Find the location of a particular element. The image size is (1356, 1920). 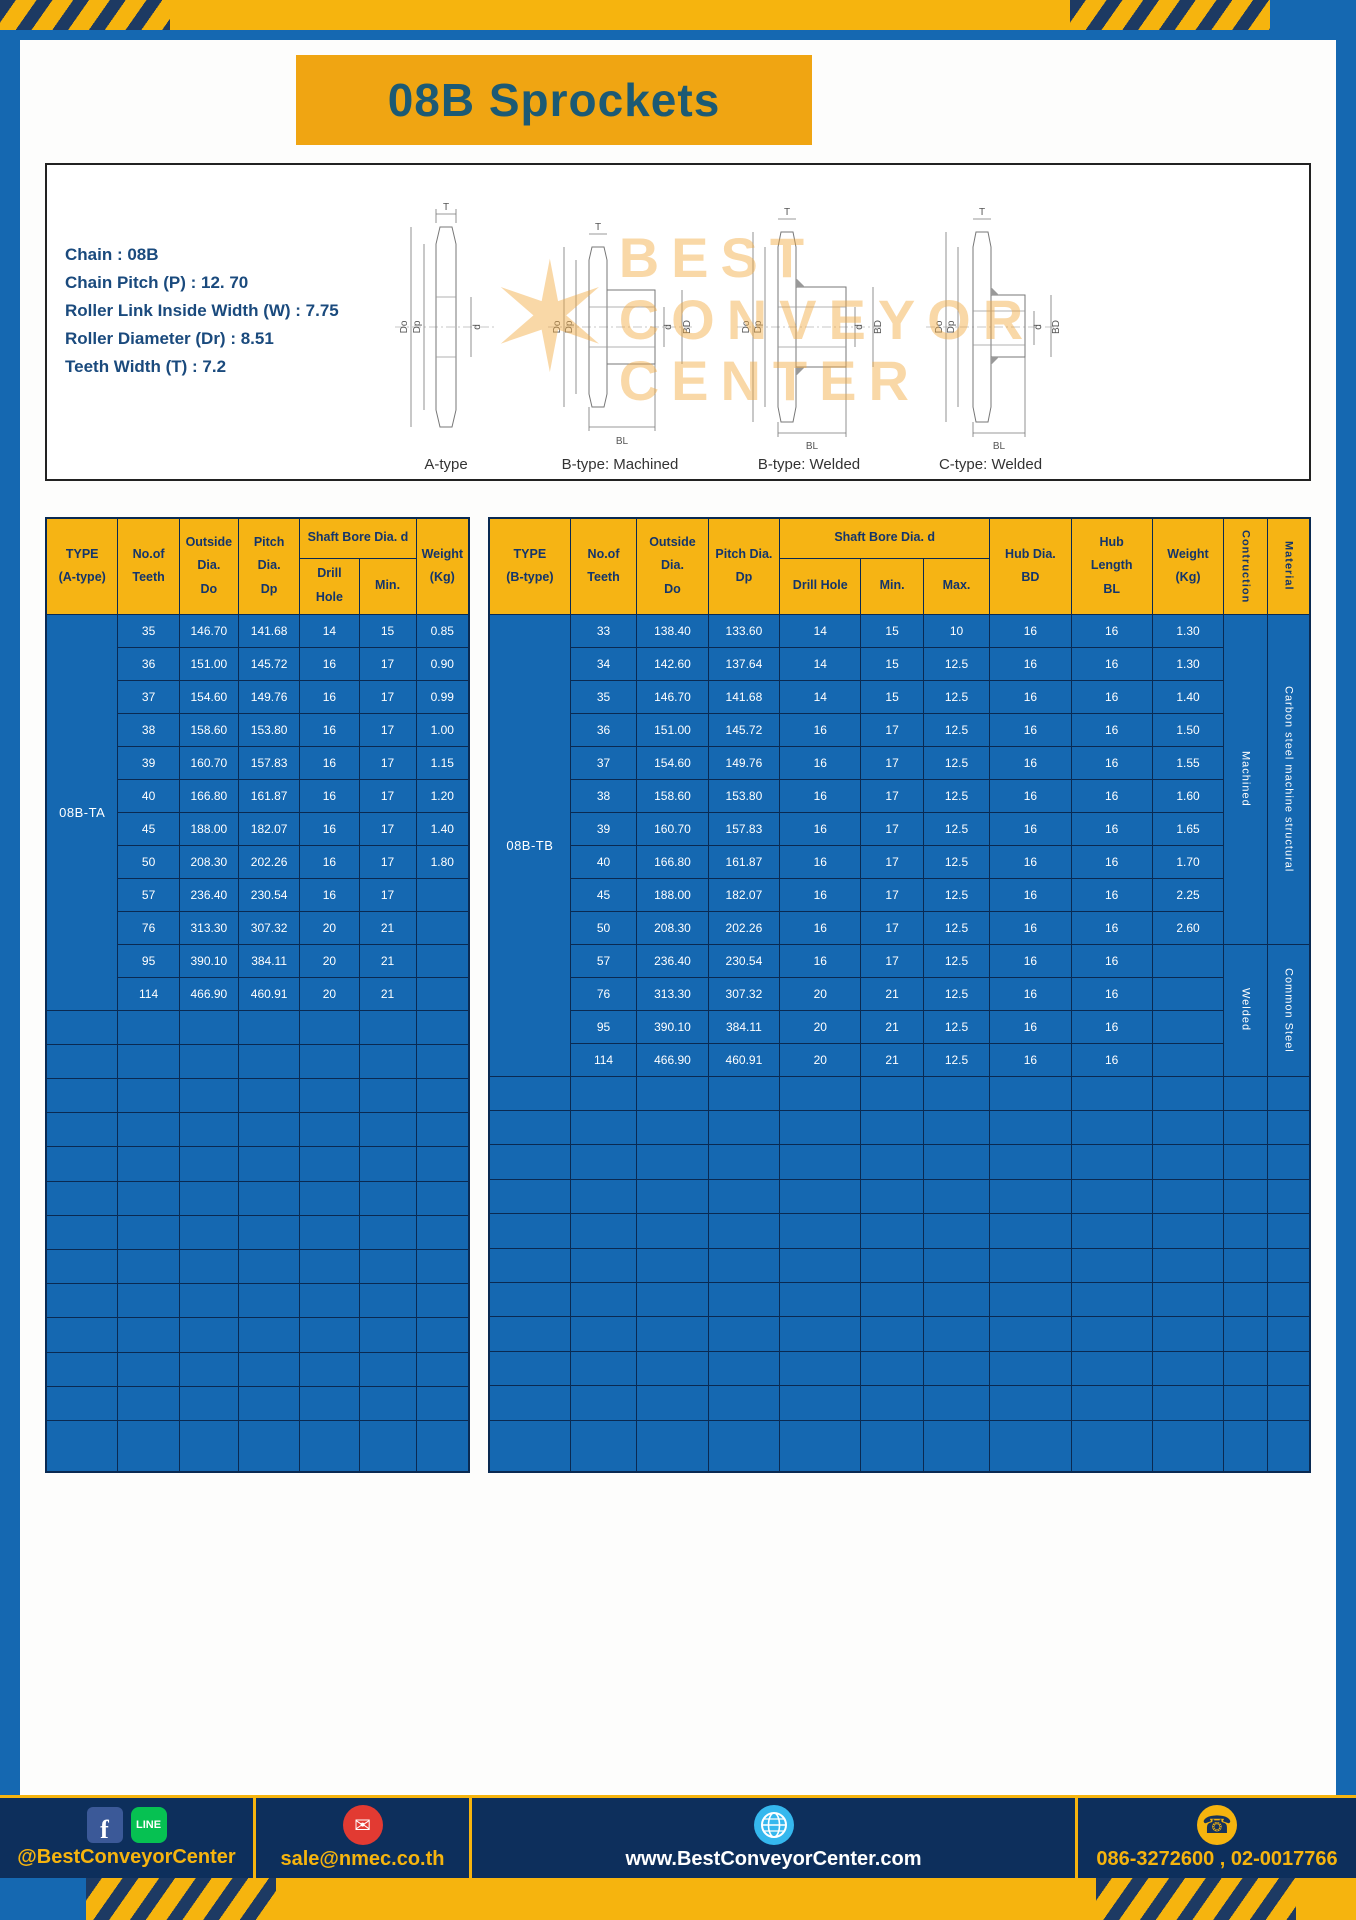

a-type-diagram: T Do Dp d is located at coordinates (446, 315).